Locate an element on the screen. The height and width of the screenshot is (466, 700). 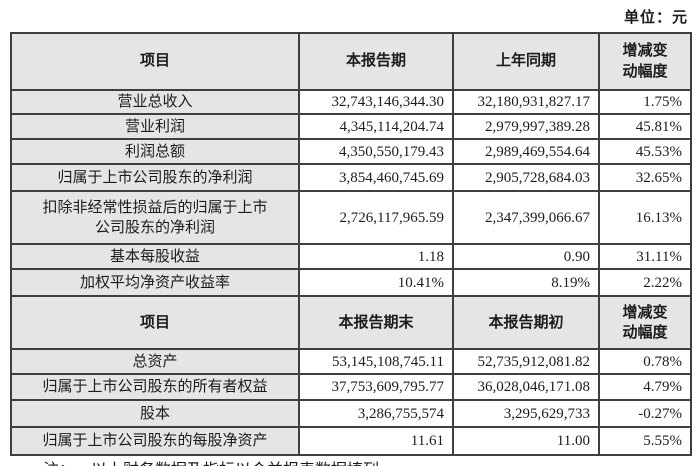
footnote-clipped: 注： 以上财务数据及指标以合并报表数据填列 is located at coordinates (211, 461).